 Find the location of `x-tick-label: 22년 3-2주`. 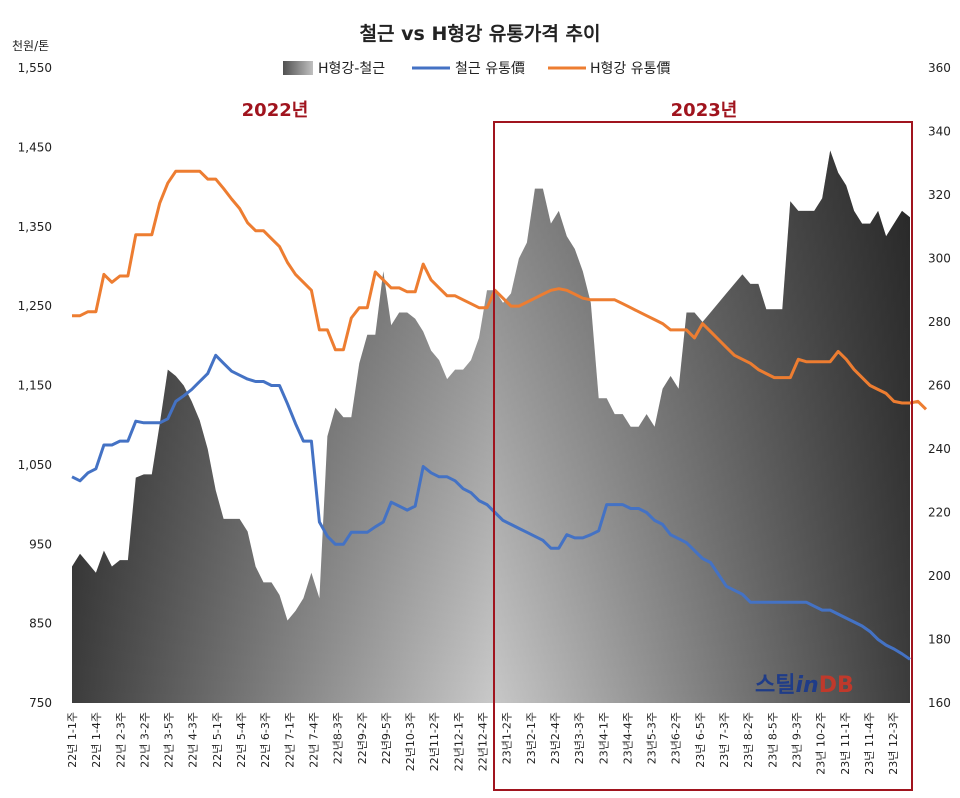

x-tick-label: 22년 3-2주 is located at coordinates (144, 740).